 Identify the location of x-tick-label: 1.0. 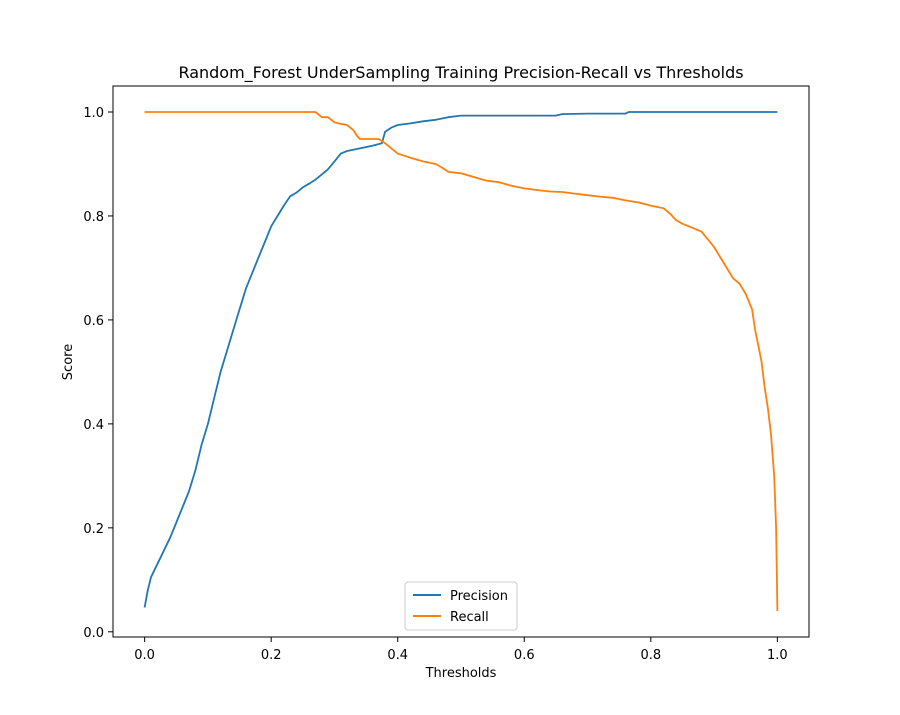
(777, 655).